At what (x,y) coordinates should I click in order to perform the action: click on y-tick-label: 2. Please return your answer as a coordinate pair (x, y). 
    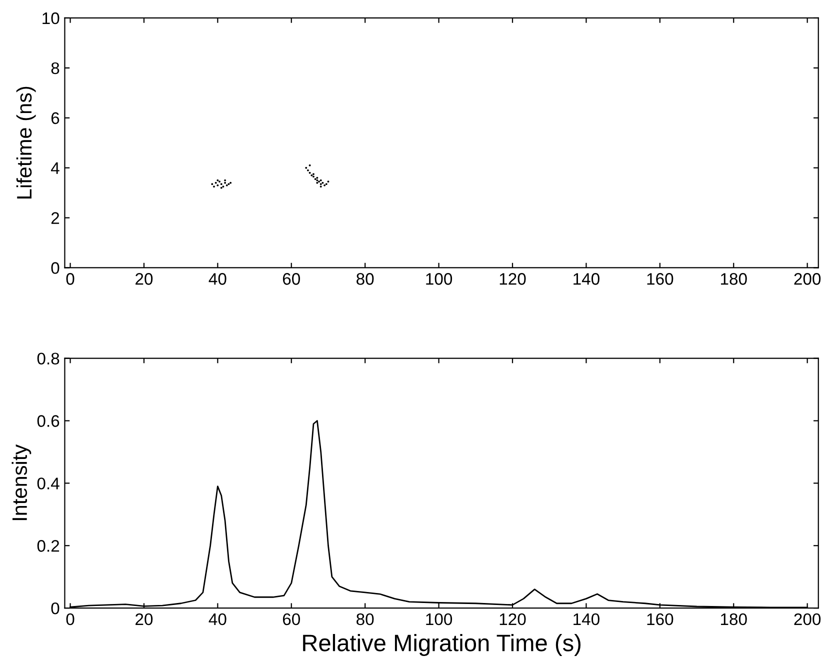
    Looking at the image, I should click on (55, 218).